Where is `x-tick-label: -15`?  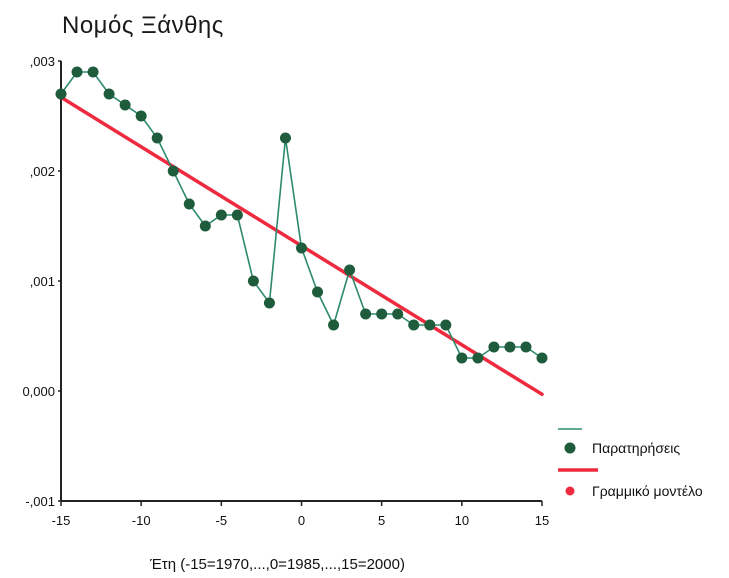 x-tick-label: -15 is located at coordinates (61, 520).